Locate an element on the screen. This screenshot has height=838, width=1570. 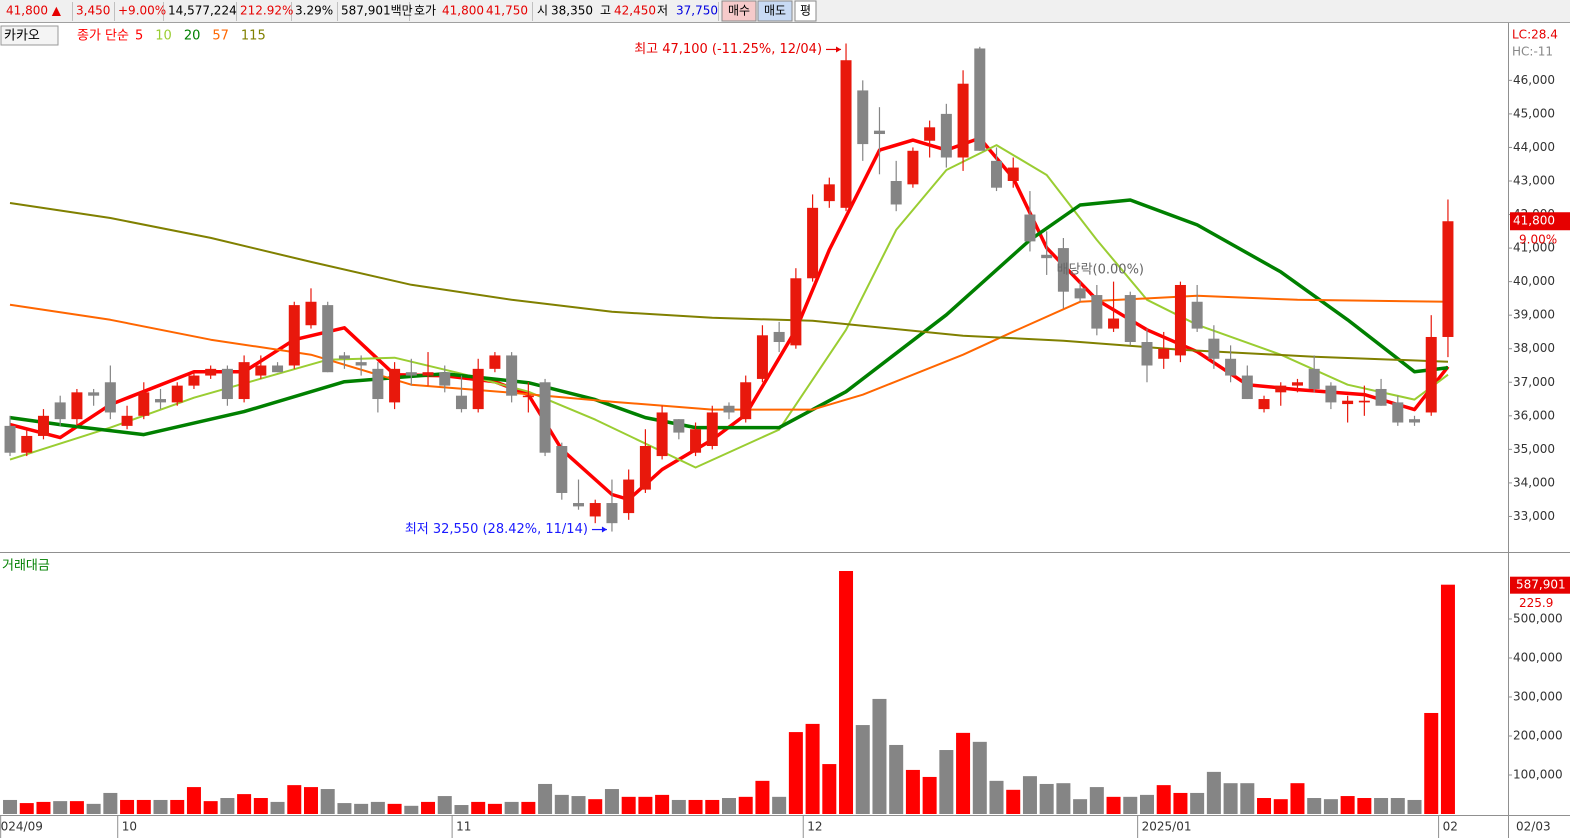
last-date: 02/03 is located at coordinates (1533, 827).